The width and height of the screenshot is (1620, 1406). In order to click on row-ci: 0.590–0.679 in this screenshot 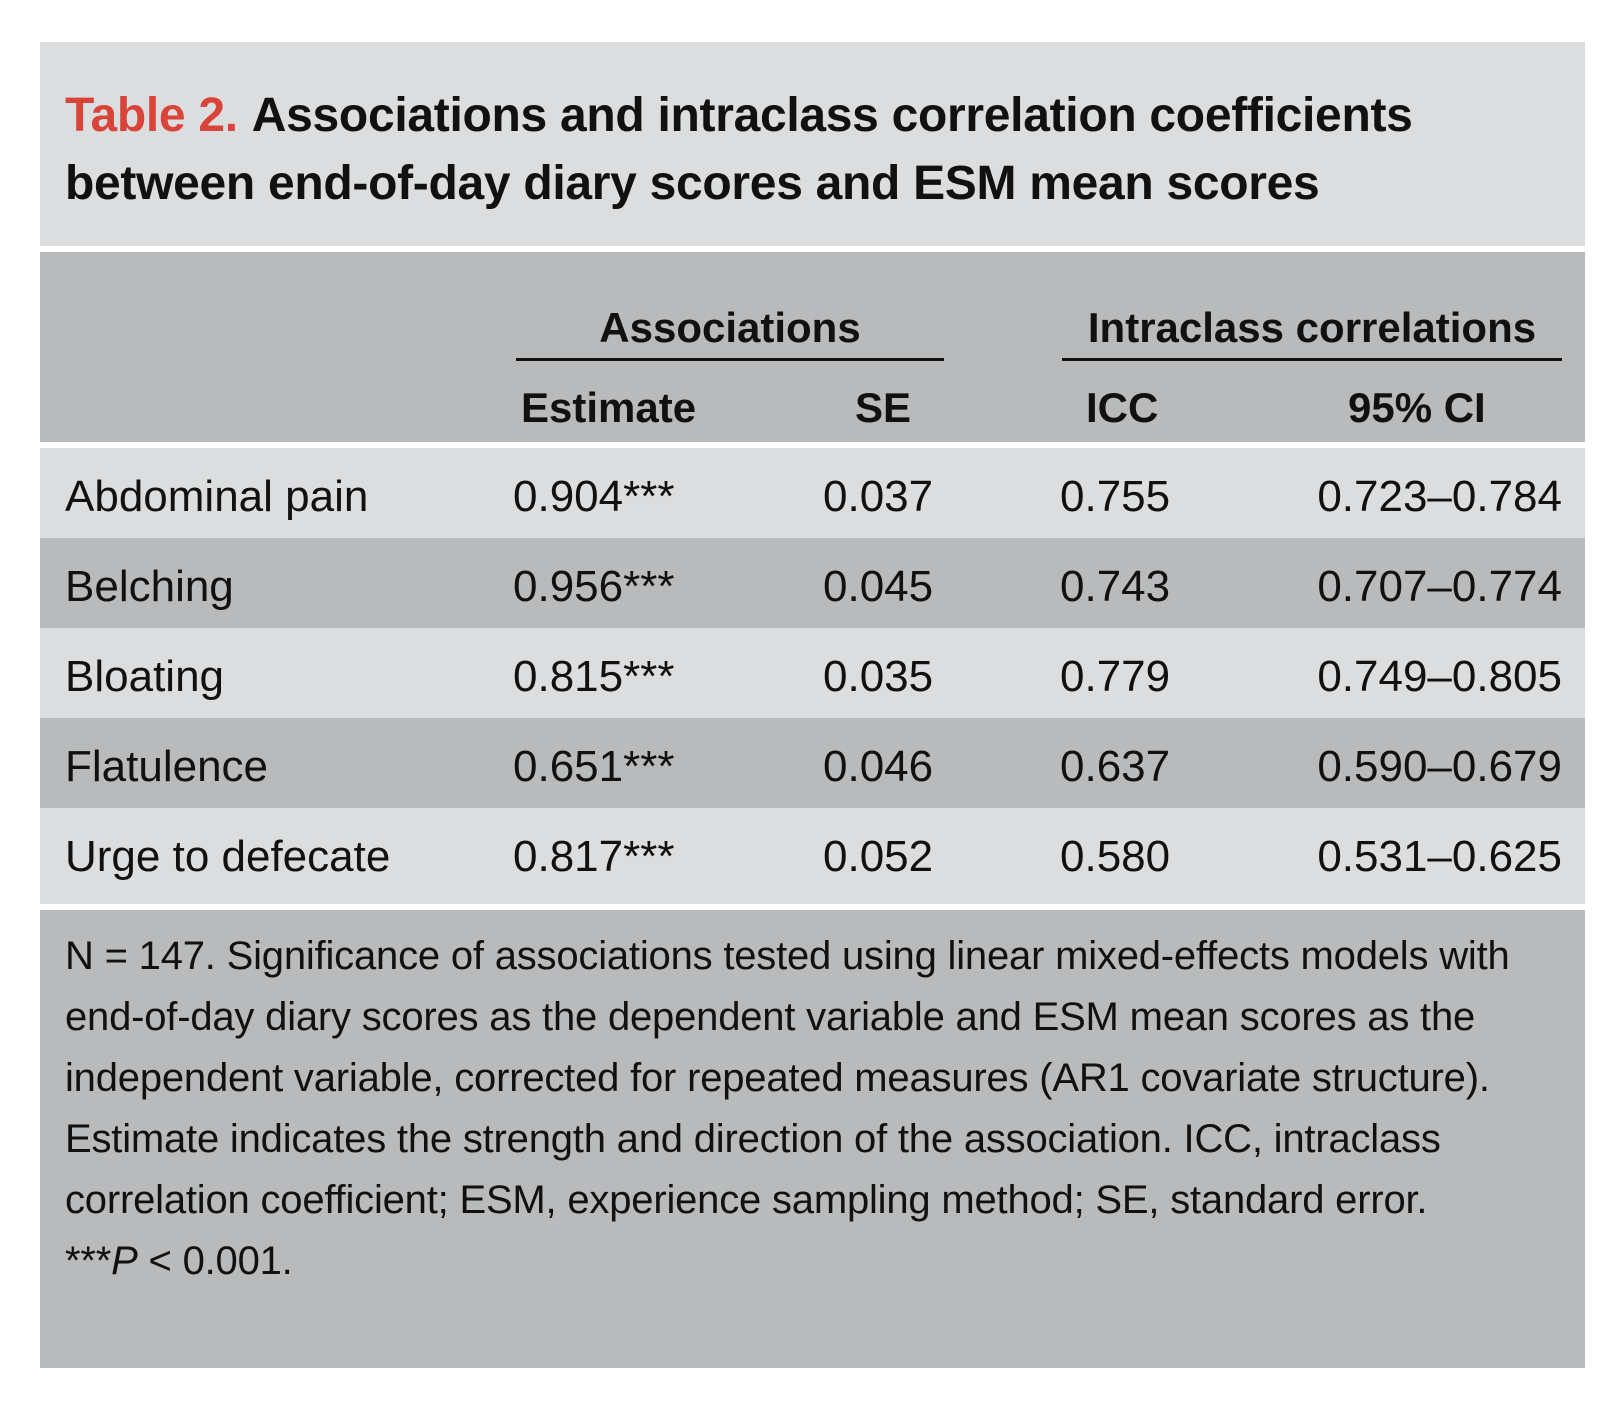, I will do `click(1439, 766)`.